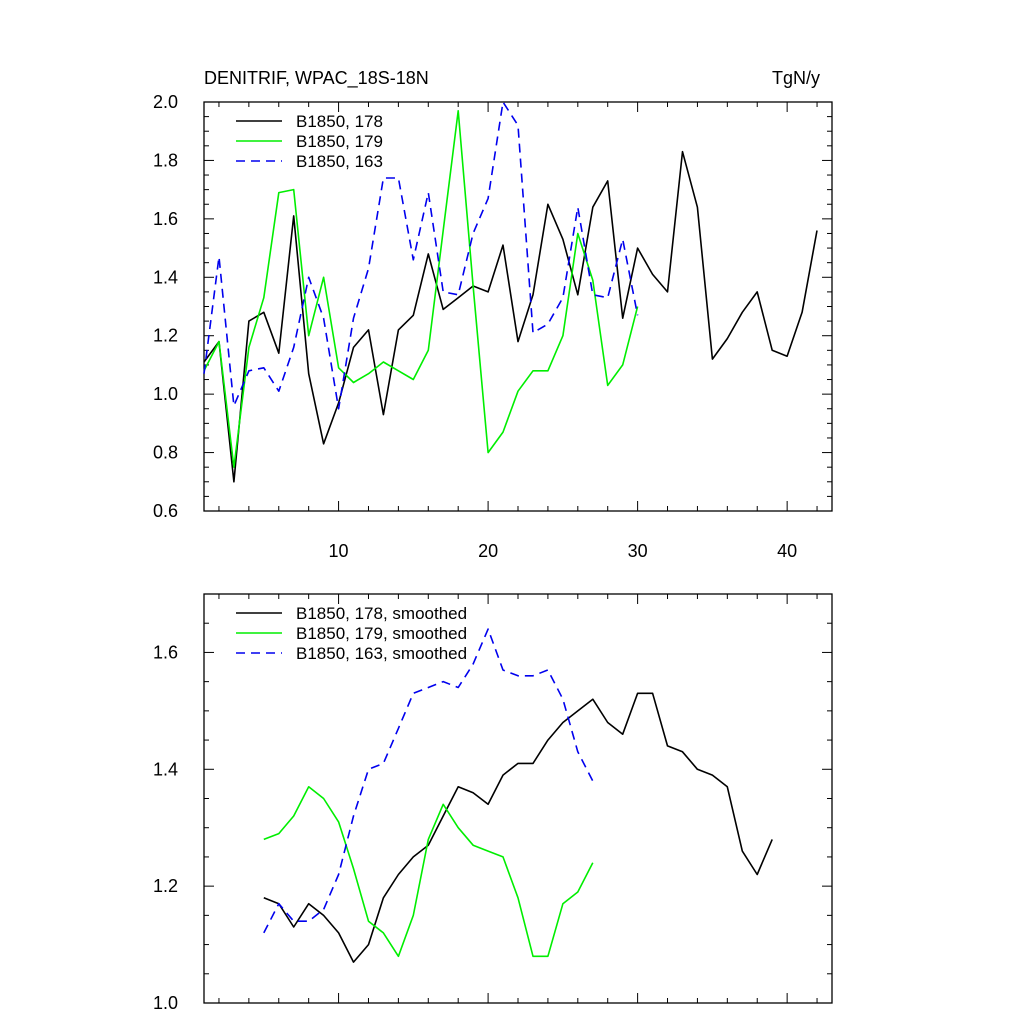 The image size is (1024, 1024). I want to click on panel2-y-tick-label: 1.0, so click(165, 1003).